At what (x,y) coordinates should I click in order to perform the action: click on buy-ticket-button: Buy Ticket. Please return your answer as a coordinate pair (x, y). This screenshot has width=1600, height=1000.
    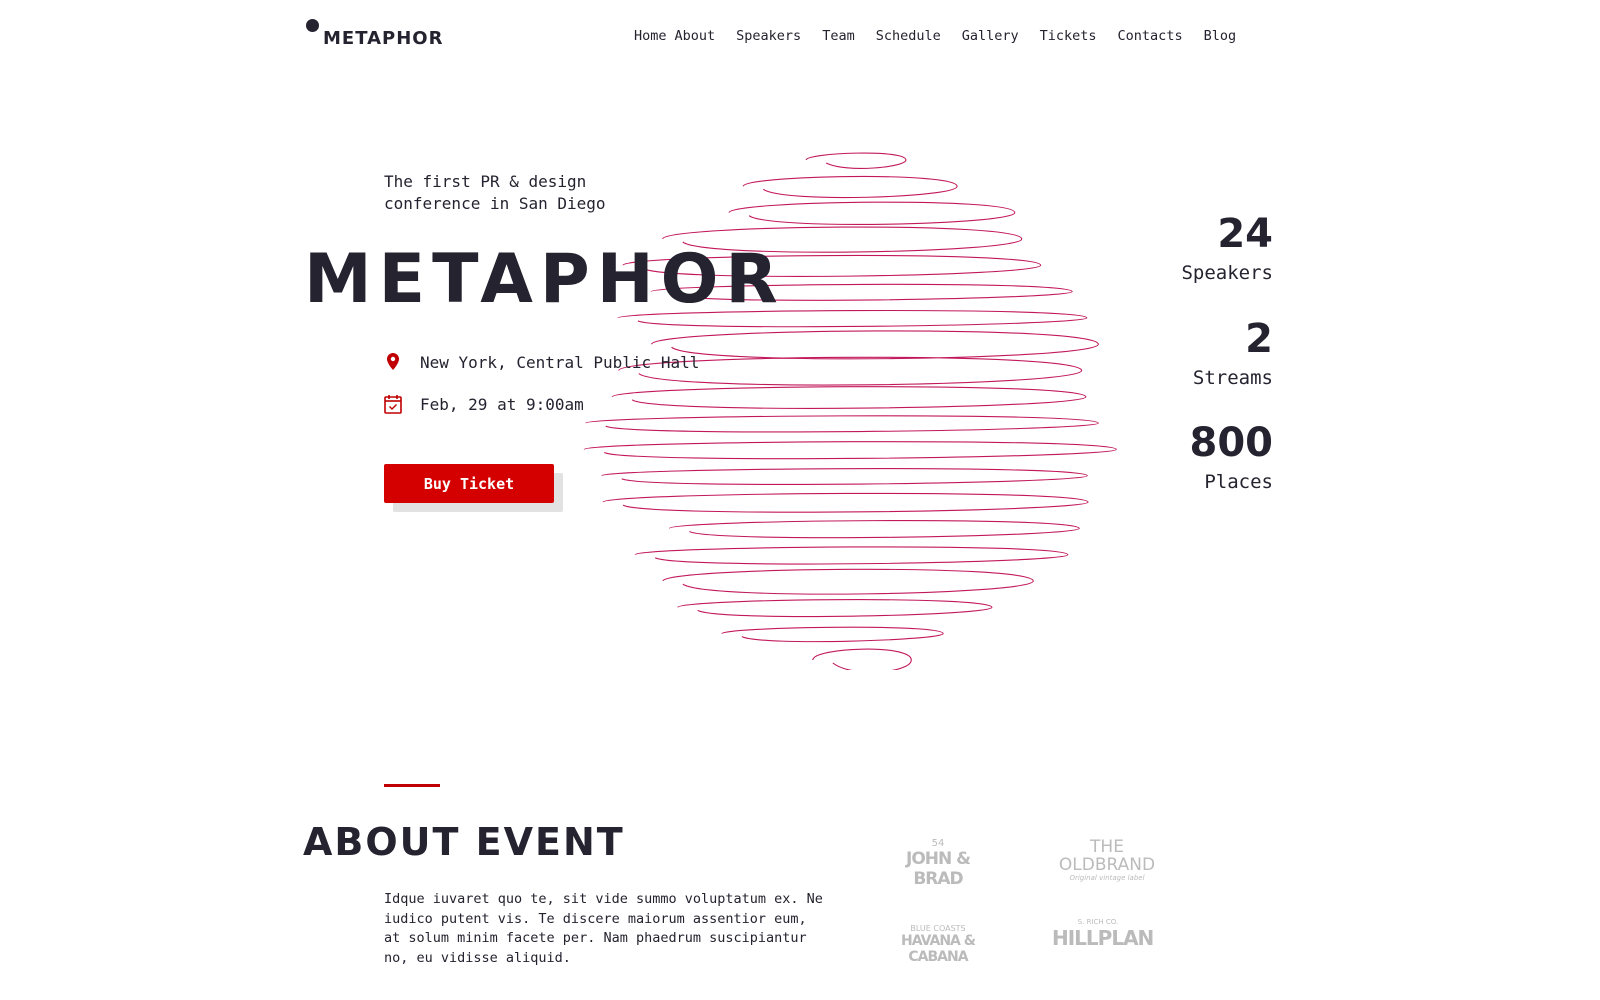
    Looking at the image, I should click on (469, 483).